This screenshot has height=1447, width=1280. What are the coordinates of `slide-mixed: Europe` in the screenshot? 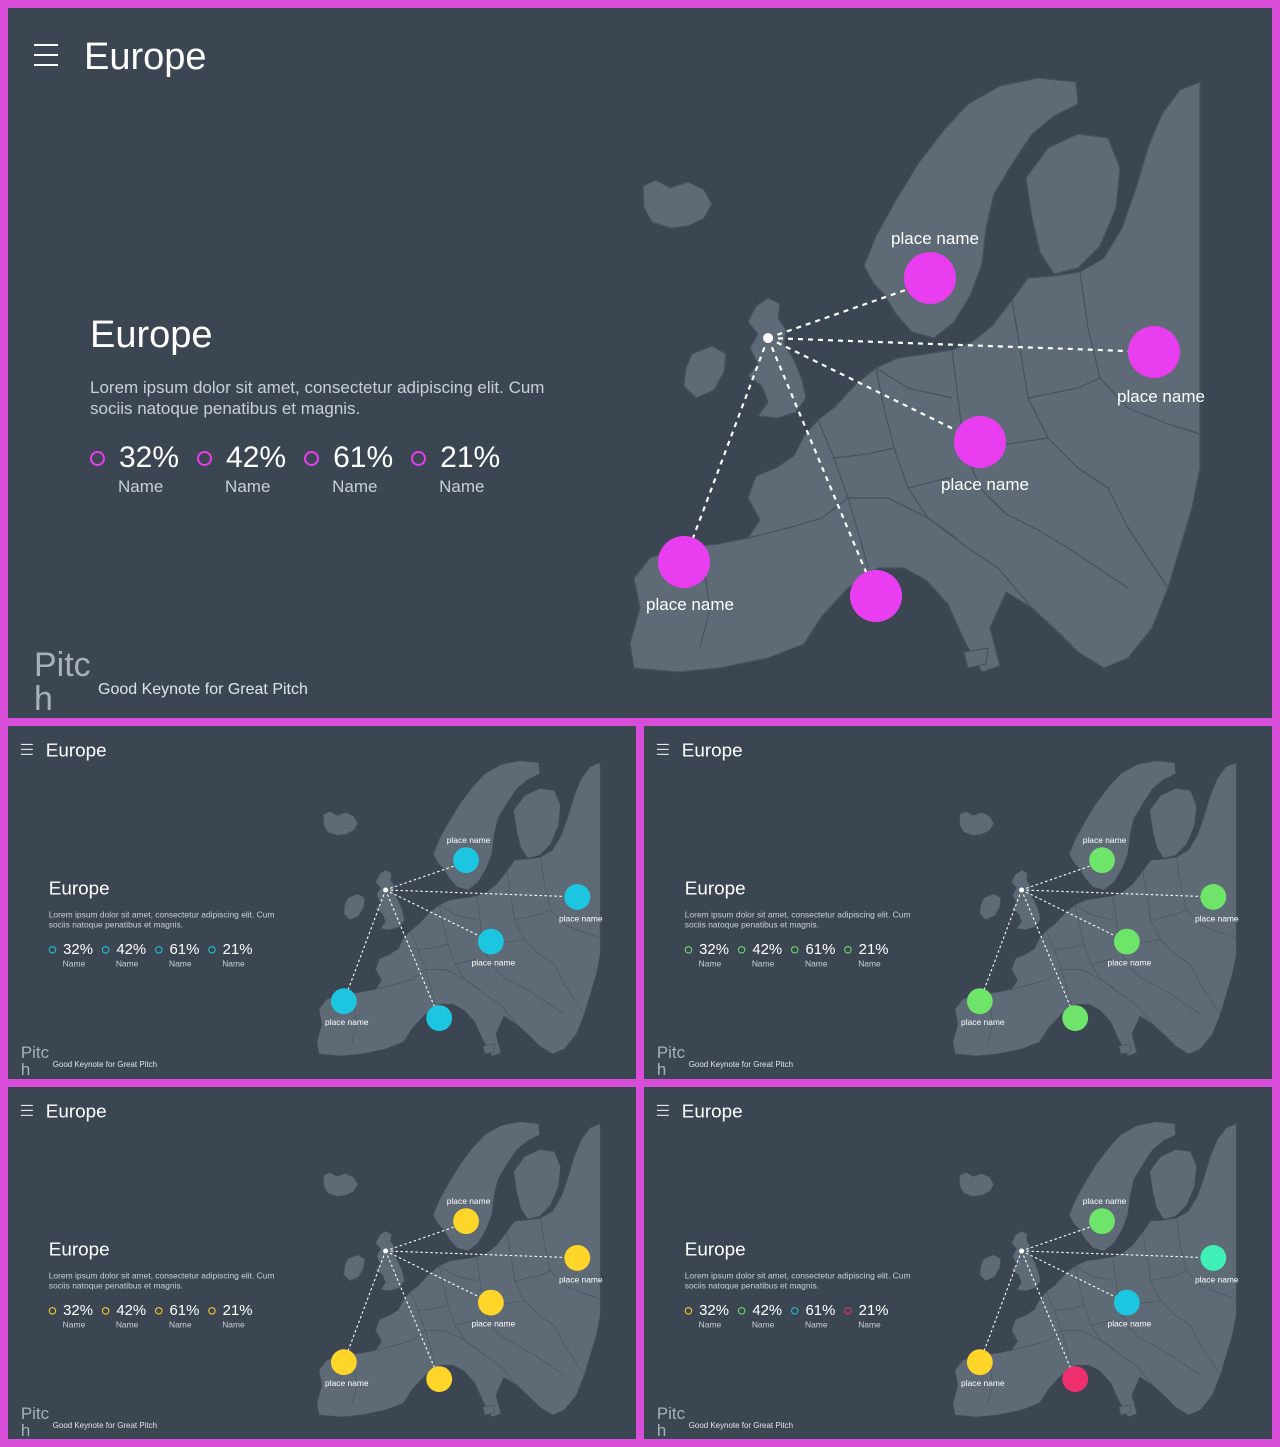 It's located at (958, 1263).